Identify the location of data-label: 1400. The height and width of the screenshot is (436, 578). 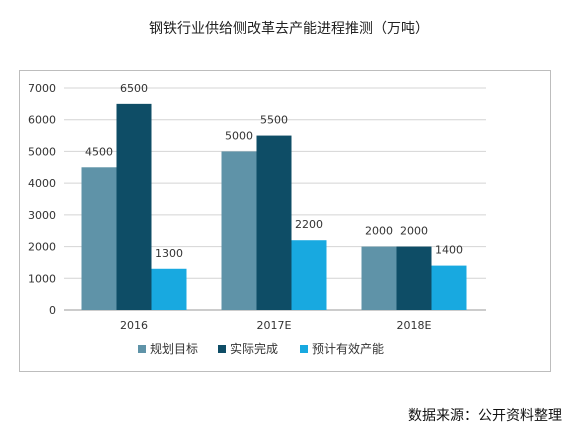
(449, 250).